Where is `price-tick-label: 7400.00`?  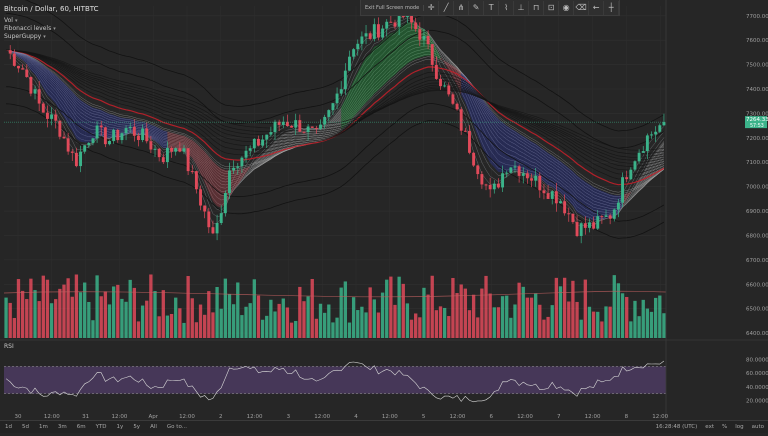 price-tick-label: 7400.00 is located at coordinates (757, 90).